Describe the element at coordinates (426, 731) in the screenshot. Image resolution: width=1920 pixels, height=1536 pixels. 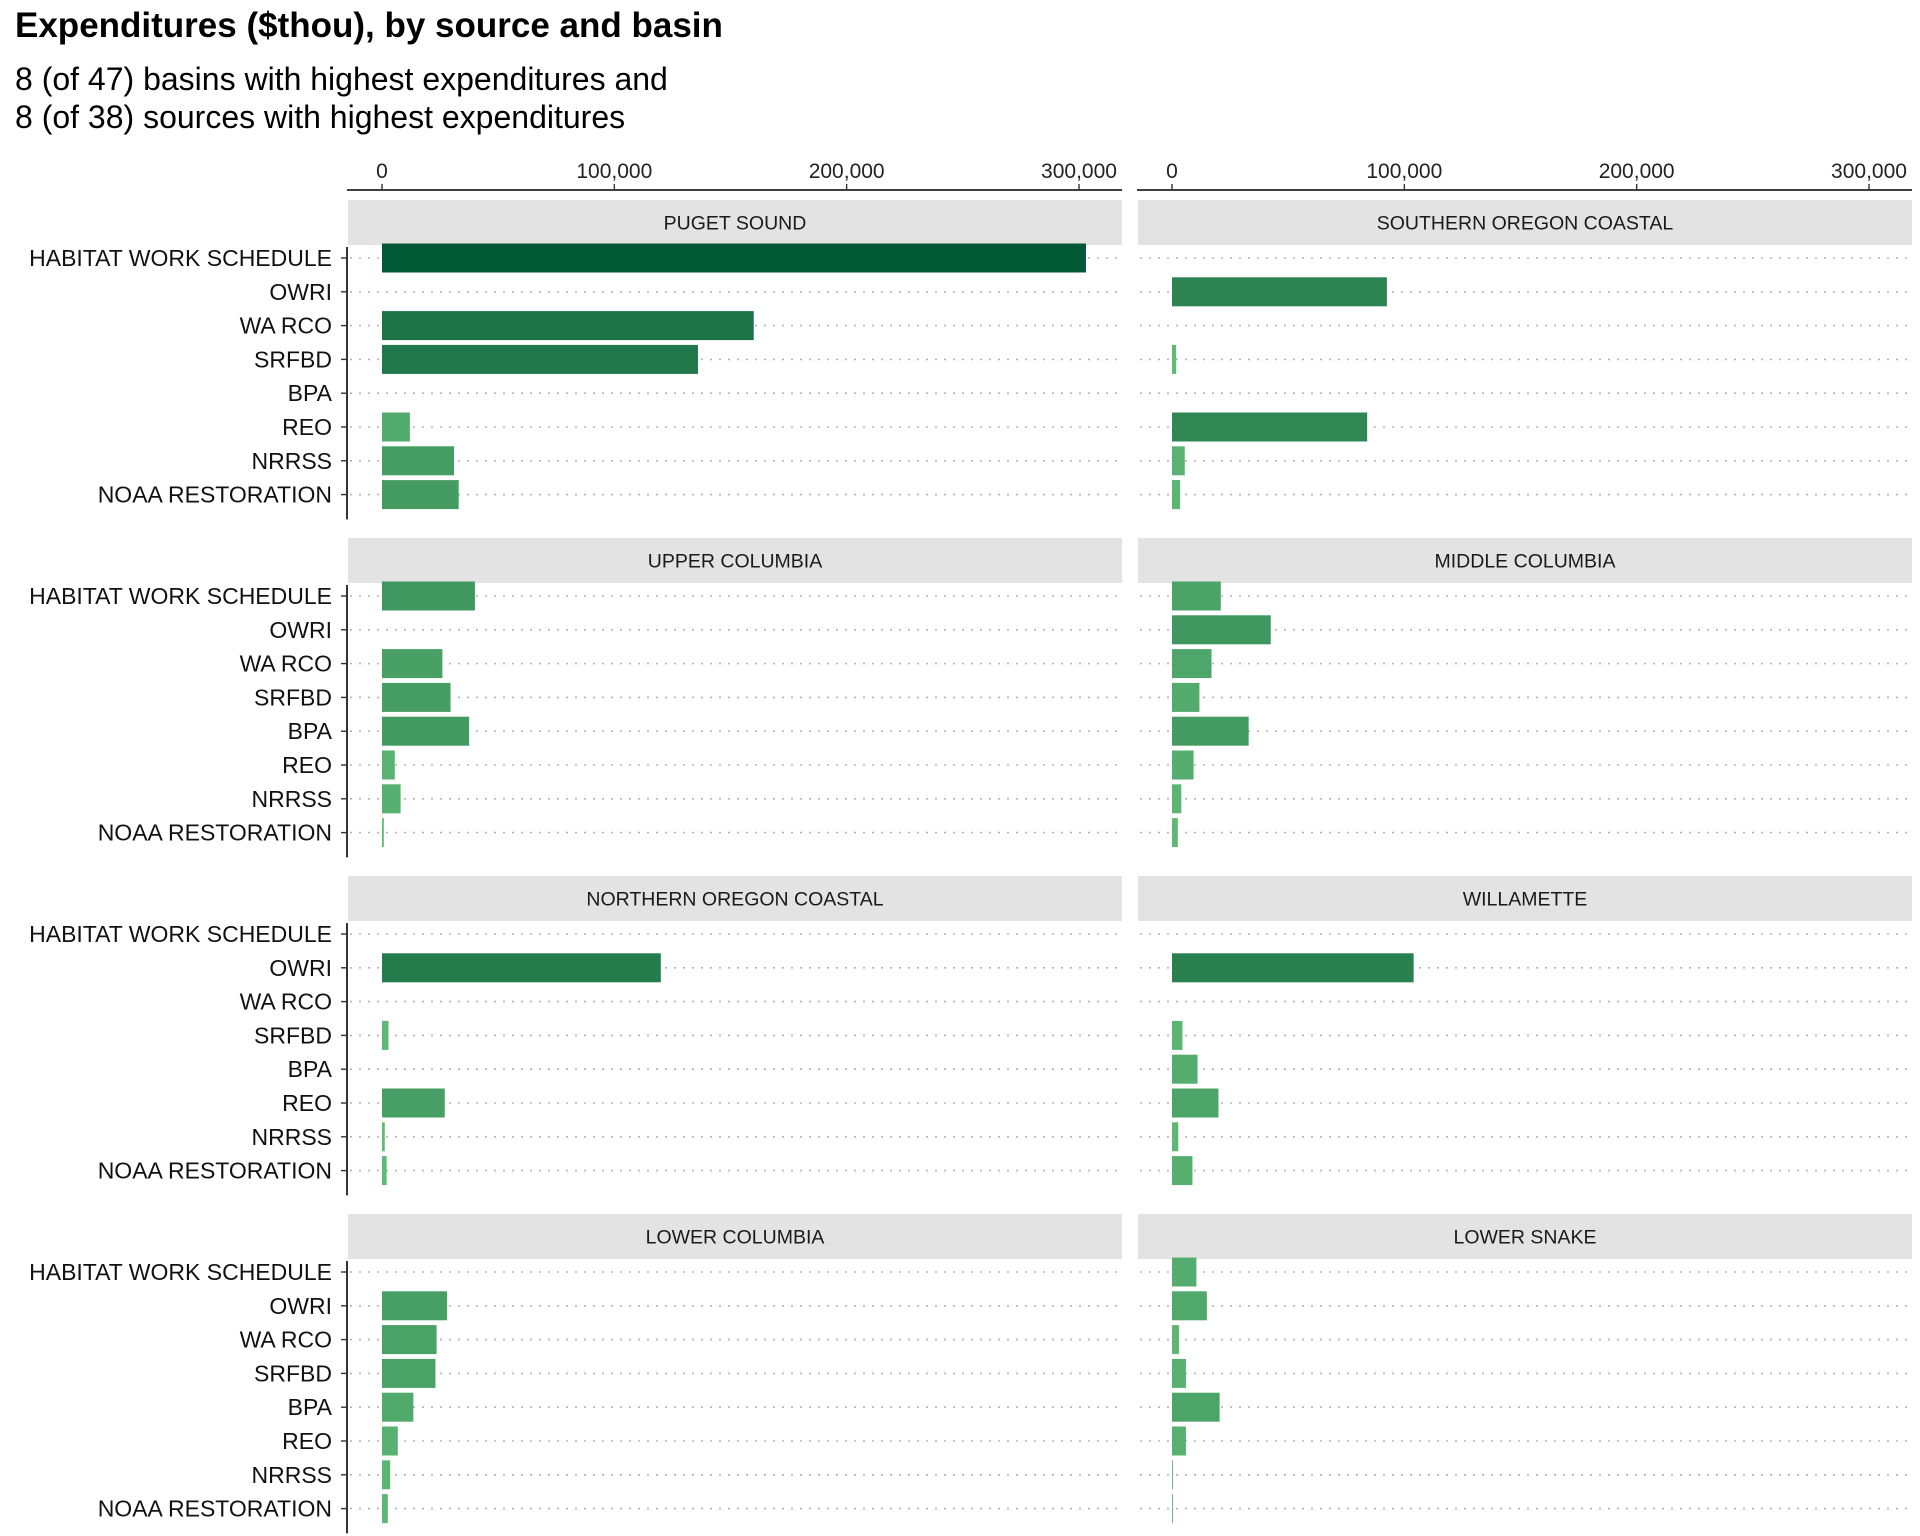
I see `bar-upper-columbia-bpa` at that location.